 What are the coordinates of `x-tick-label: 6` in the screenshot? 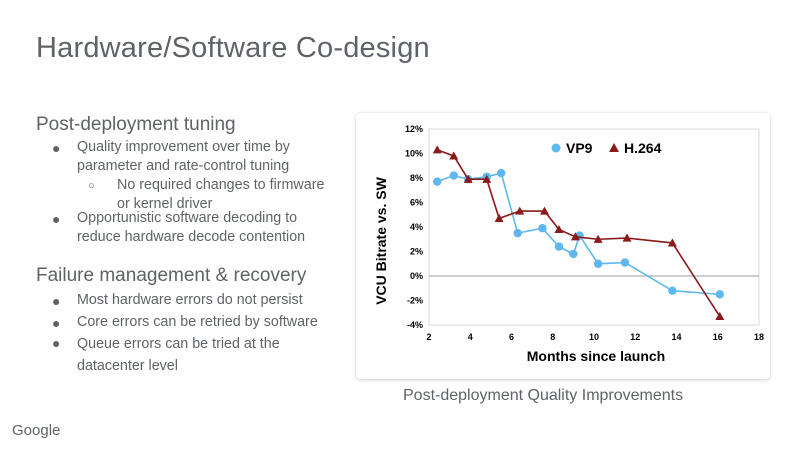 It's located at (511, 337).